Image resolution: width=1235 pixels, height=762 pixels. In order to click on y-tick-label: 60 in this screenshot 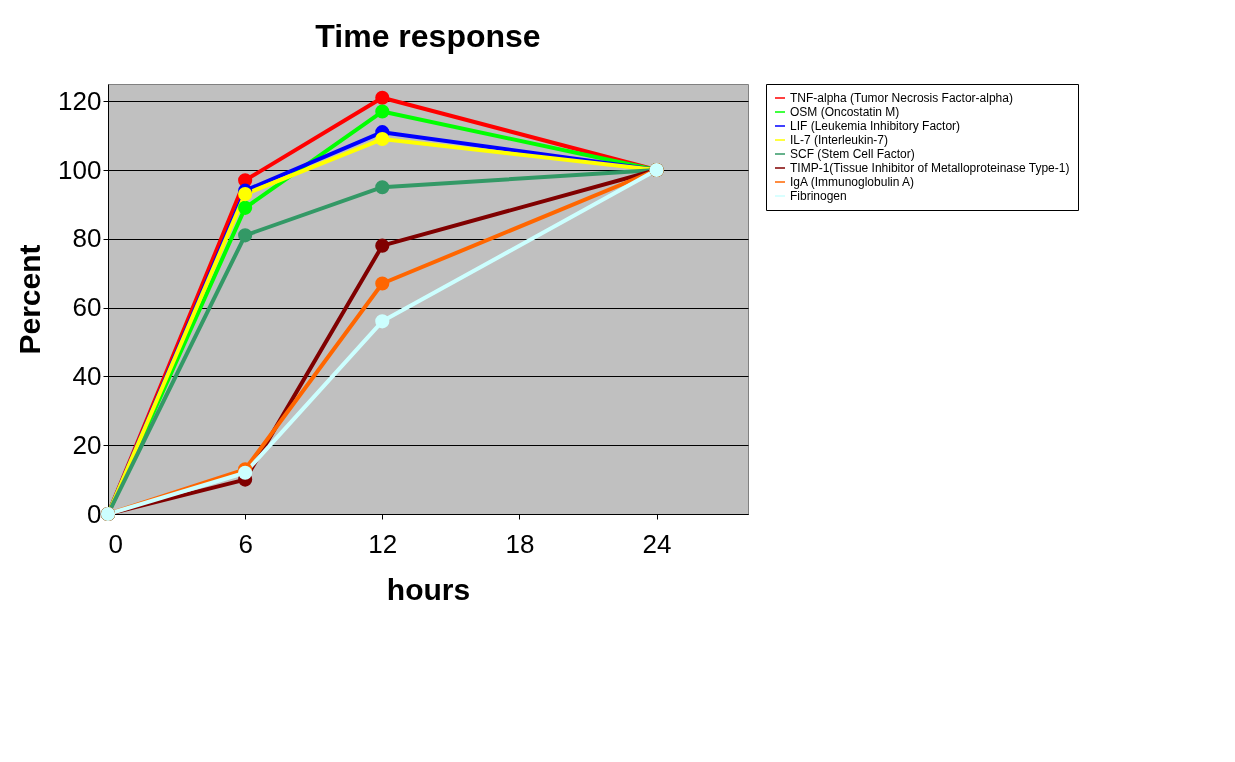, I will do `click(87, 307)`.